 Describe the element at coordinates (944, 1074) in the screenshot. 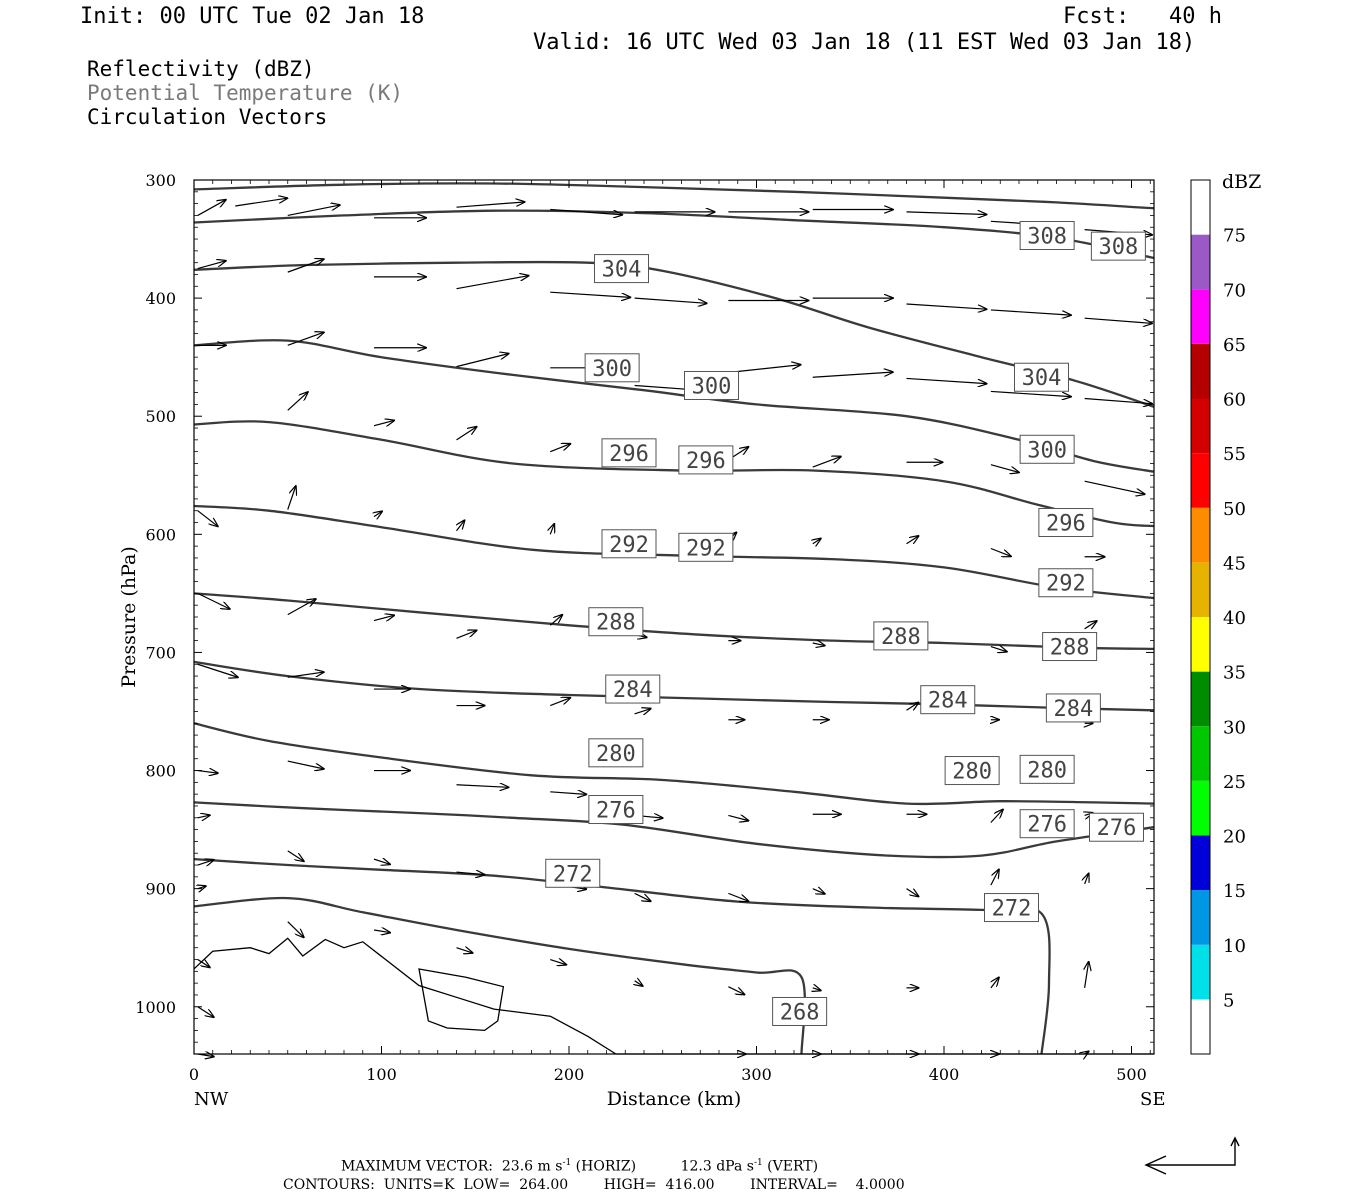

I see `x-tick-label: 400` at that location.